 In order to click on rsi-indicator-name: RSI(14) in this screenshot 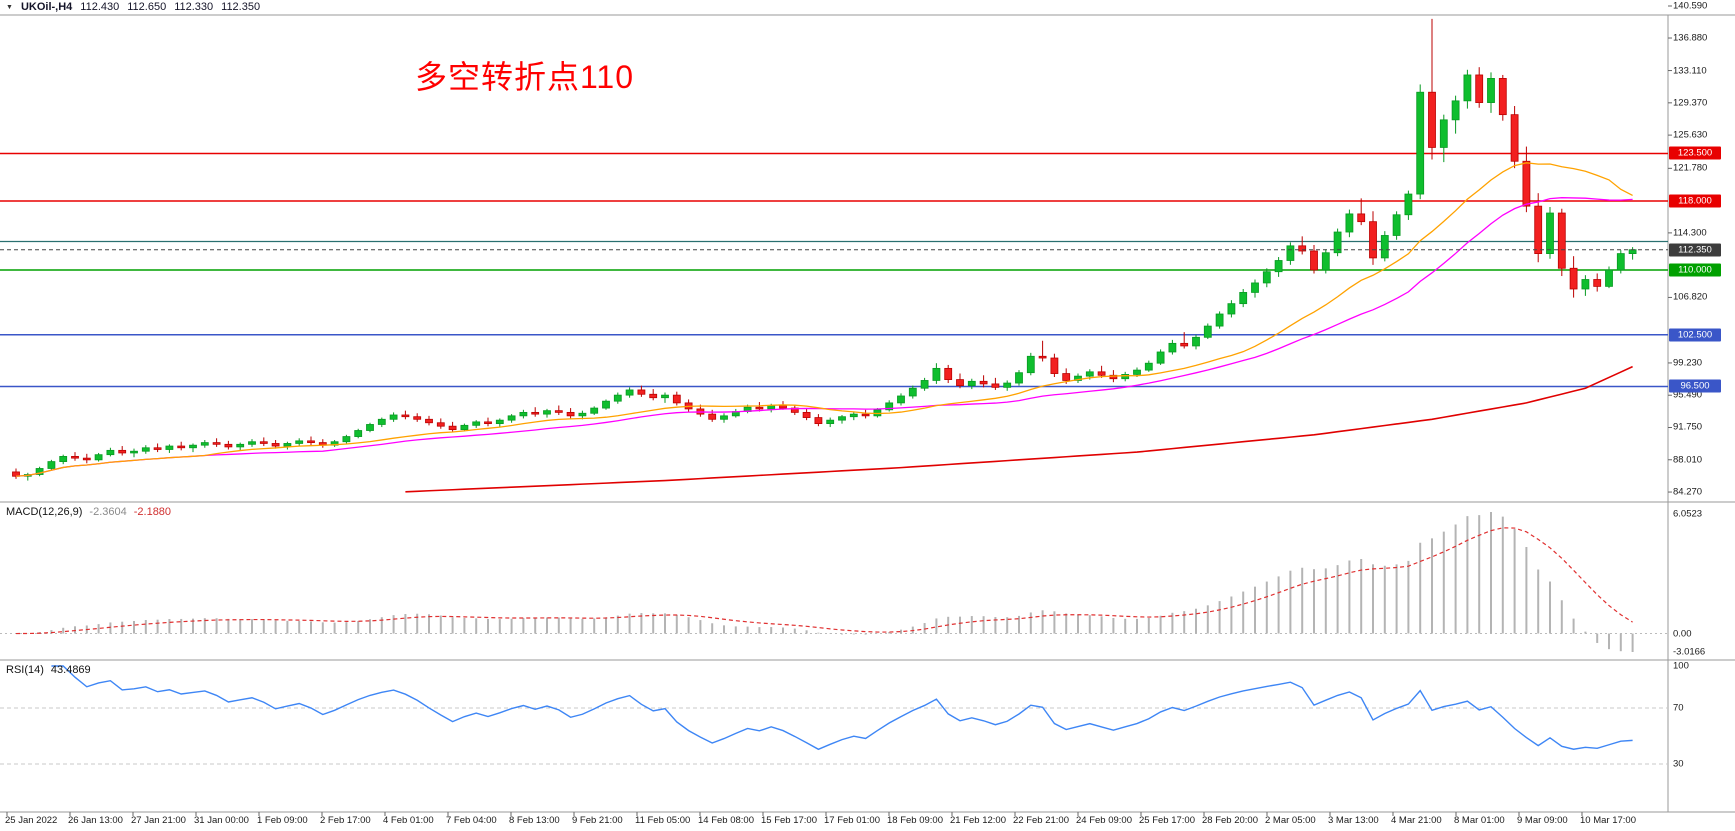, I will do `click(25, 670)`.